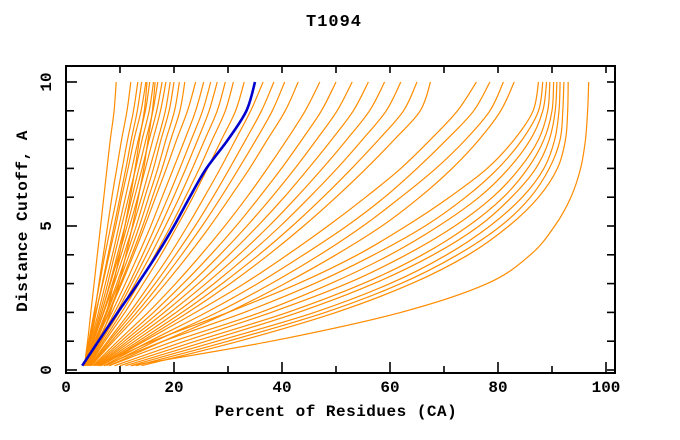 The width and height of the screenshot is (680, 440). What do you see at coordinates (47, 81) in the screenshot?
I see `y-tick-label: 10` at bounding box center [47, 81].